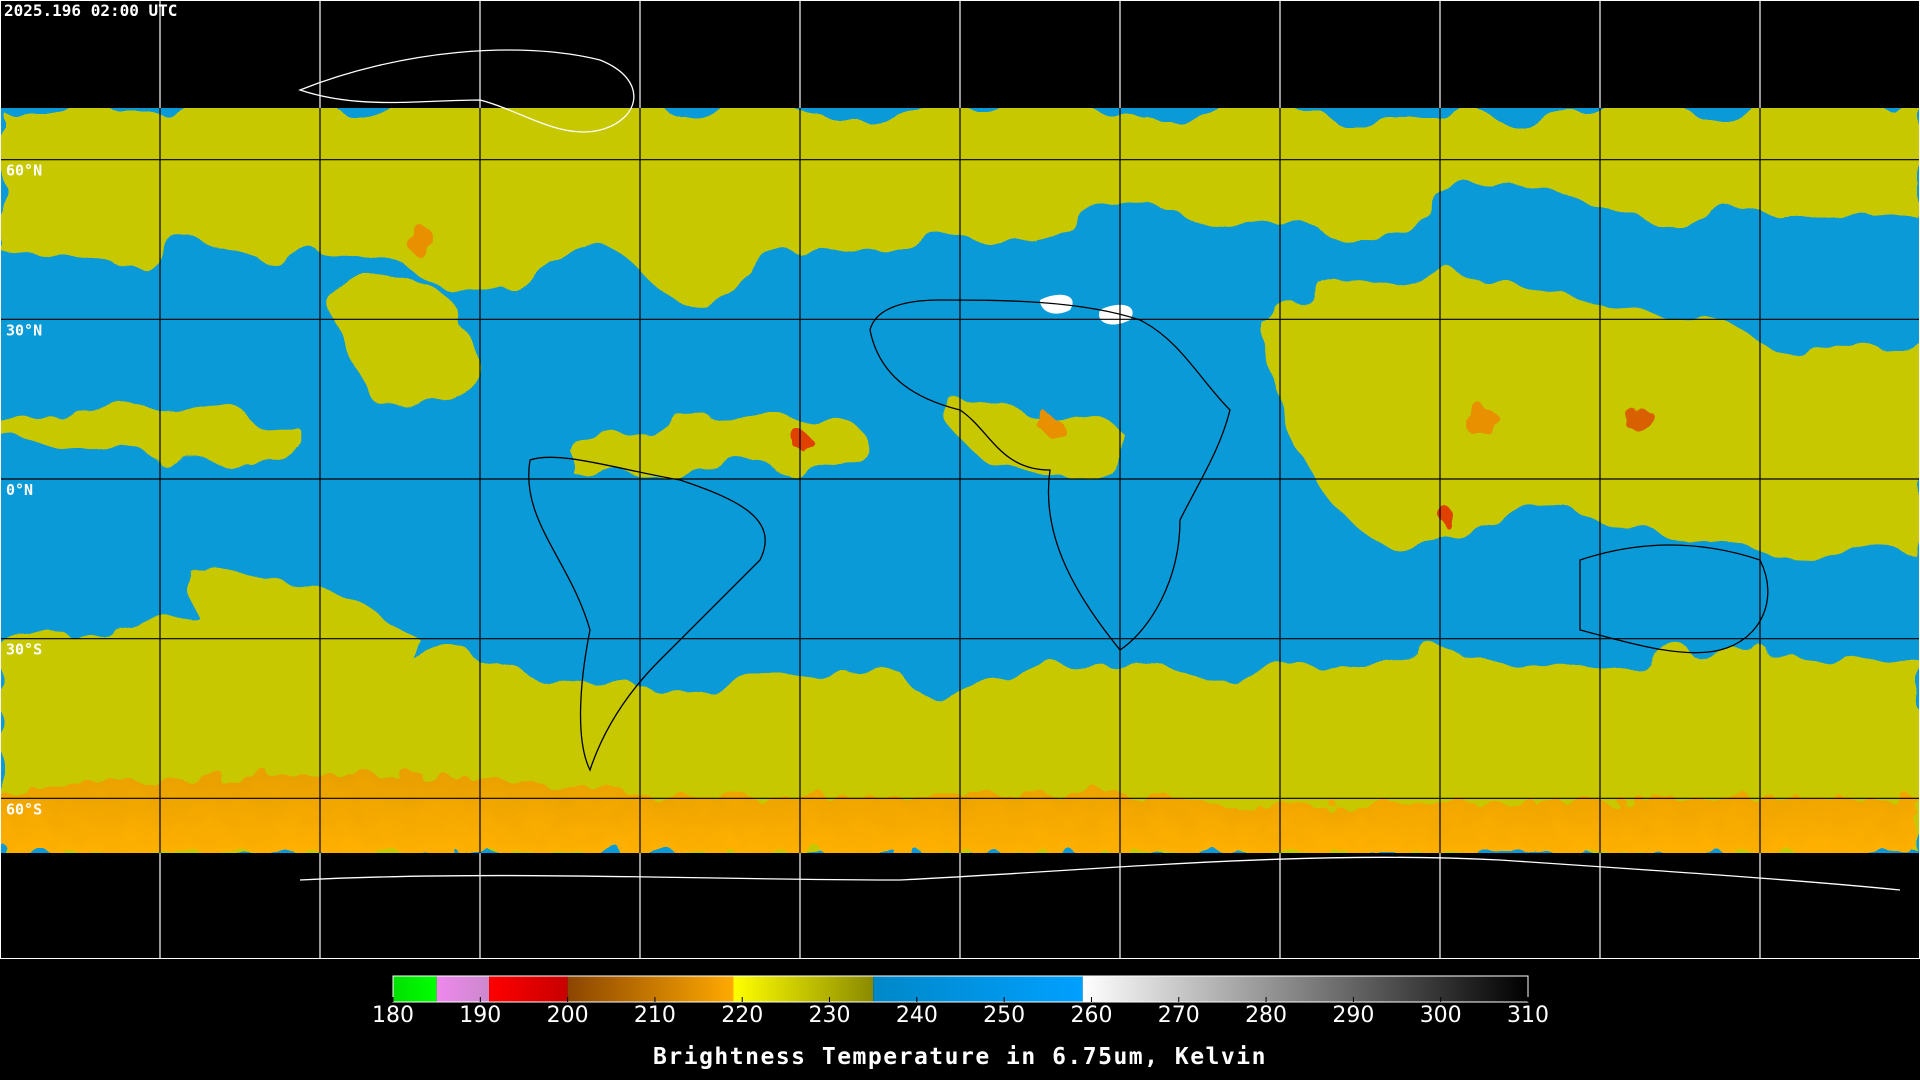 This screenshot has height=1080, width=1920. I want to click on timestamp: 2025.196 02:00 UTC, so click(90, 10).